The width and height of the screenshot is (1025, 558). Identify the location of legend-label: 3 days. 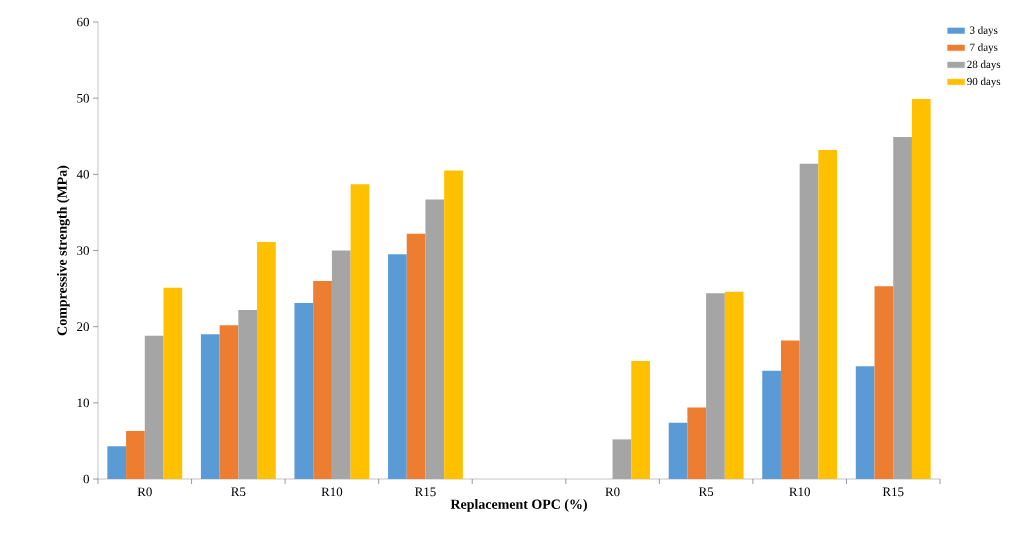
(984, 31).